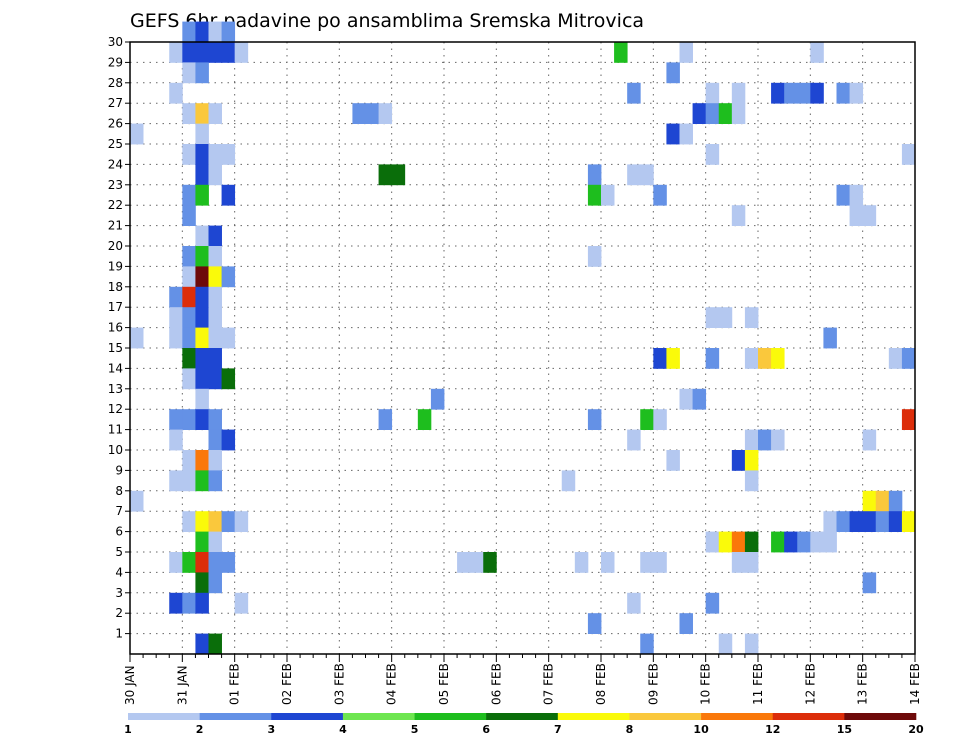 The width and height of the screenshot is (960, 742). I want to click on y-tick-label: 4, so click(119, 572).